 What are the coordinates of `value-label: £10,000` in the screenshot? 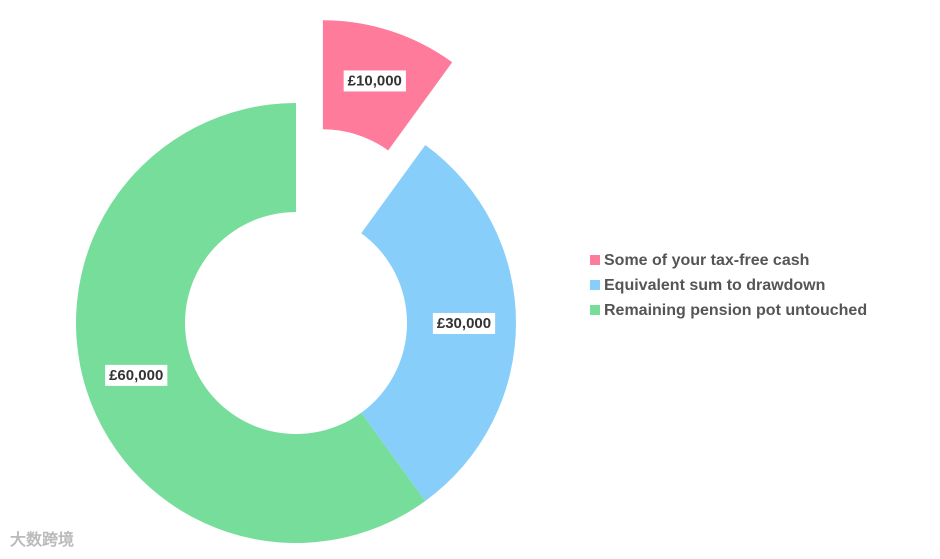 It's located at (375, 80).